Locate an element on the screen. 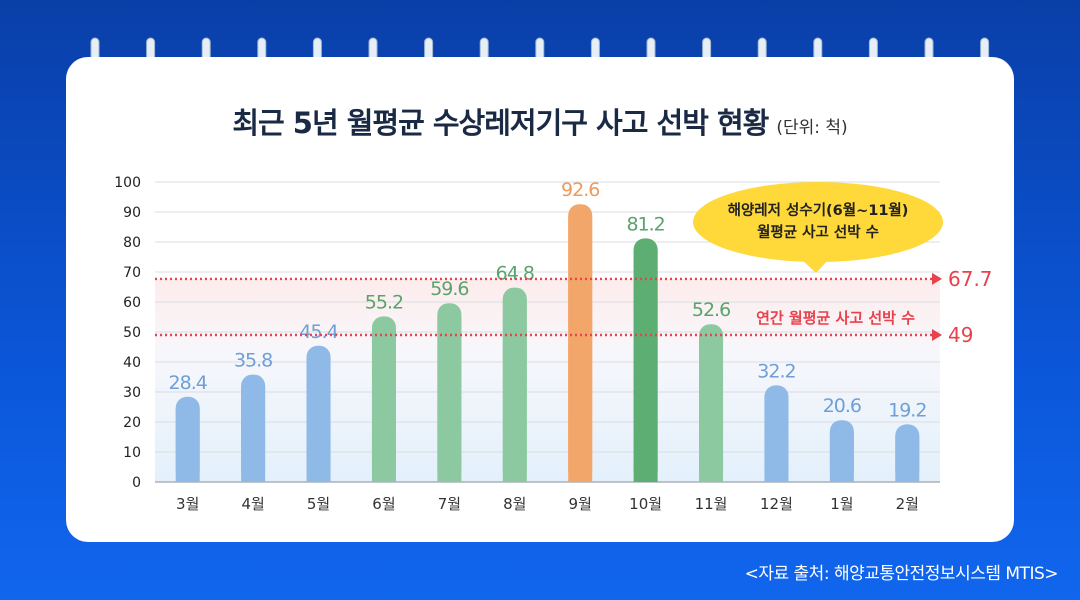  x-tick-label: 6월 is located at coordinates (383, 504).